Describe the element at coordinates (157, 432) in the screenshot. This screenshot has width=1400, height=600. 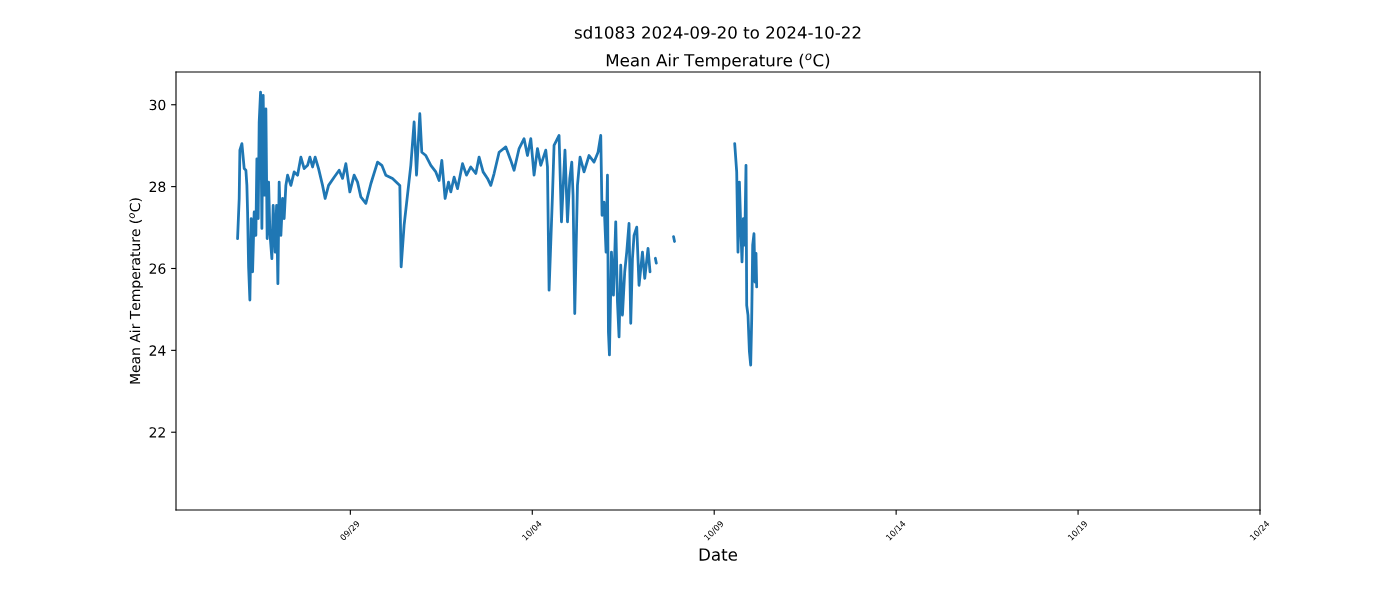
I see `y-tick-label: 22` at that location.